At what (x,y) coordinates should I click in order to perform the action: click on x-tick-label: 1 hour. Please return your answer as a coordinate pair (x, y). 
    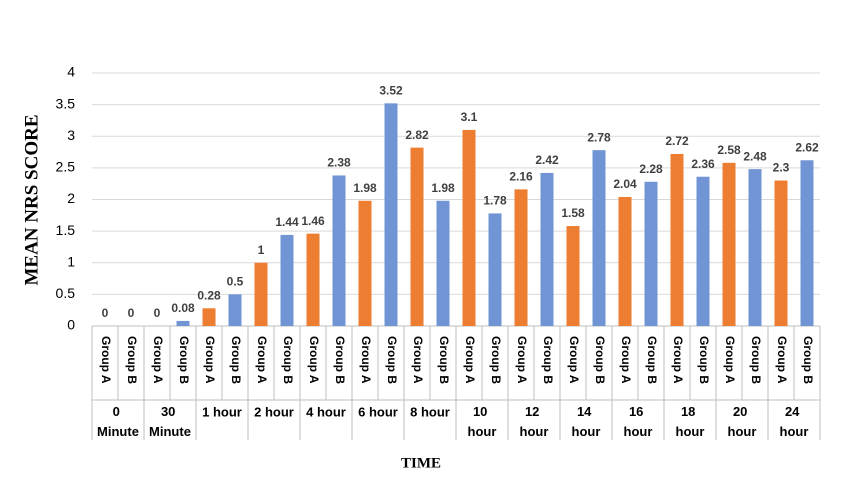
    Looking at the image, I should click on (222, 411).